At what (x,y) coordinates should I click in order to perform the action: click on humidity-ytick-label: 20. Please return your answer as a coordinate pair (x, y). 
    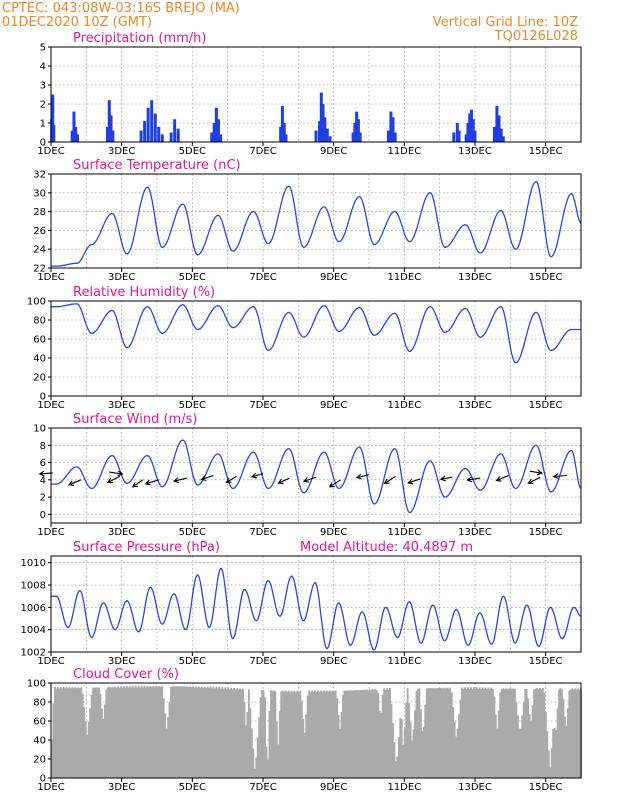
    Looking at the image, I should click on (39, 378).